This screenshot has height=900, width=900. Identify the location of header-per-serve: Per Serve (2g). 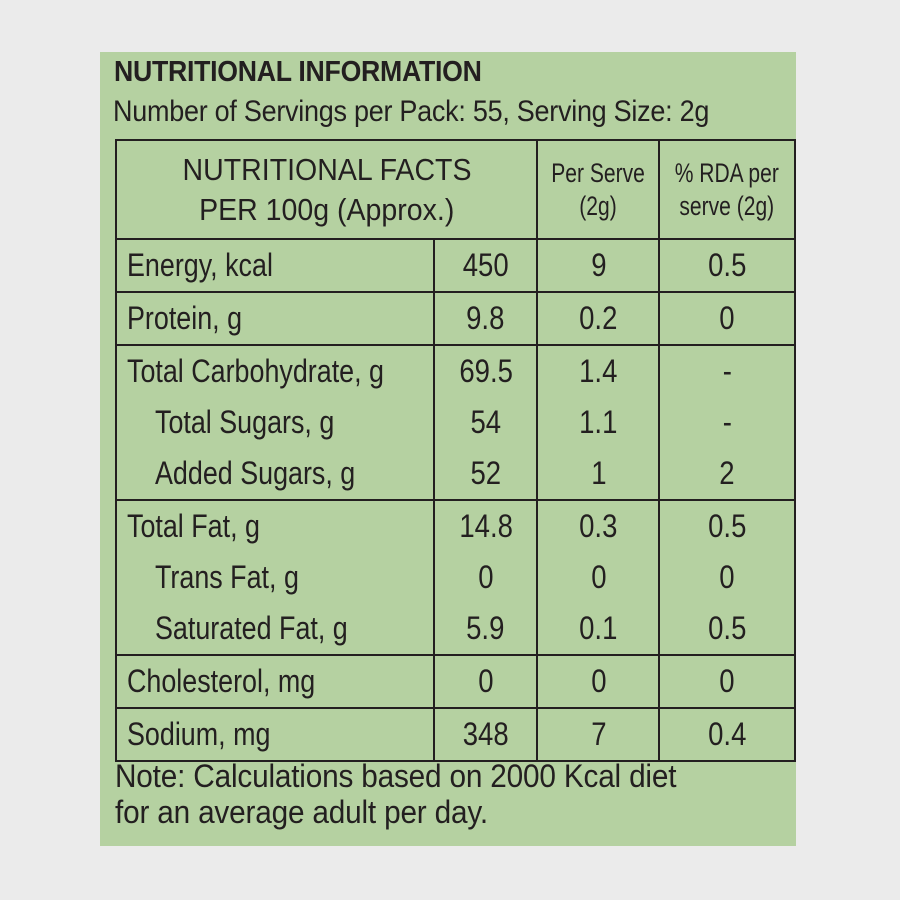
(598, 189).